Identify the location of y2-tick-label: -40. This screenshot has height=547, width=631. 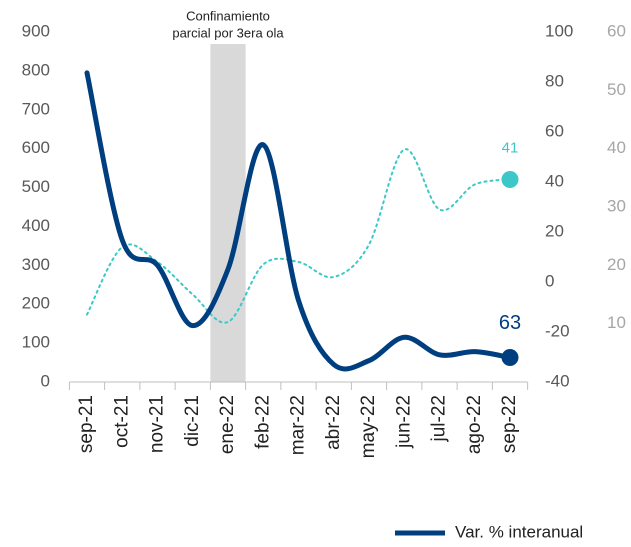
(557, 380).